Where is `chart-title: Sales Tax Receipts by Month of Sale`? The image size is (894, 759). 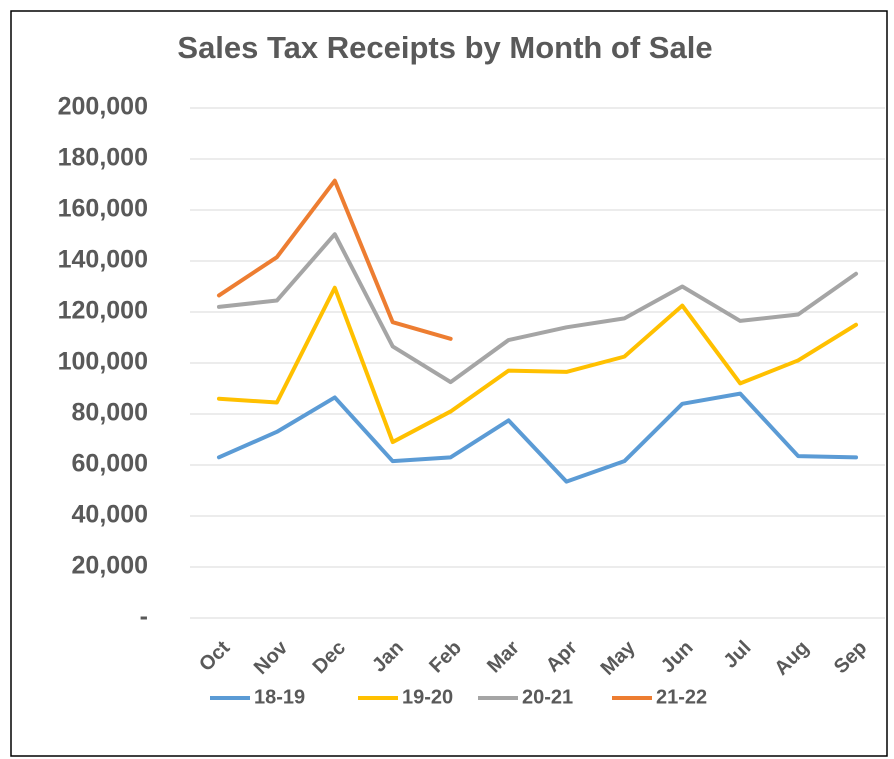 chart-title: Sales Tax Receipts by Month of Sale is located at coordinates (444, 47).